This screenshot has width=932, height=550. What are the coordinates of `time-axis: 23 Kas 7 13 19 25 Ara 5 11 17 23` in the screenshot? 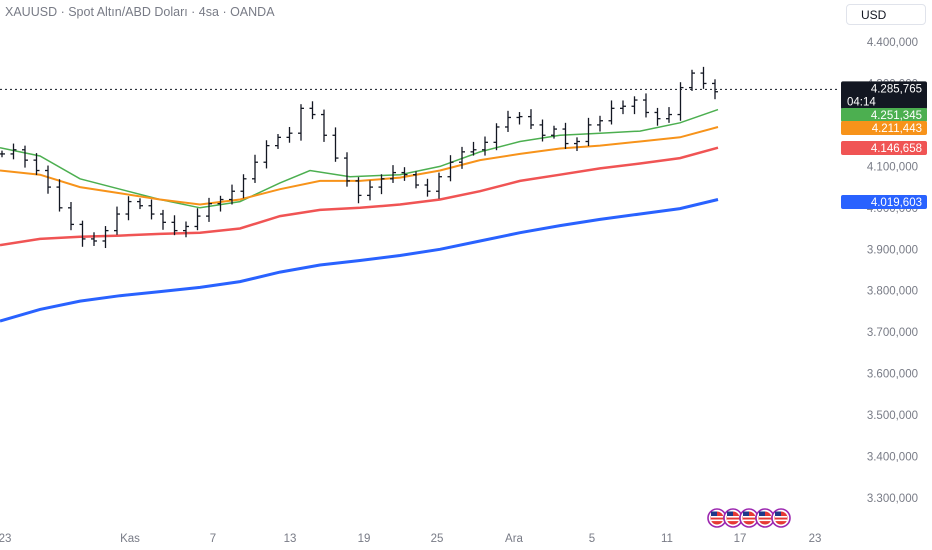 It's located at (410, 539).